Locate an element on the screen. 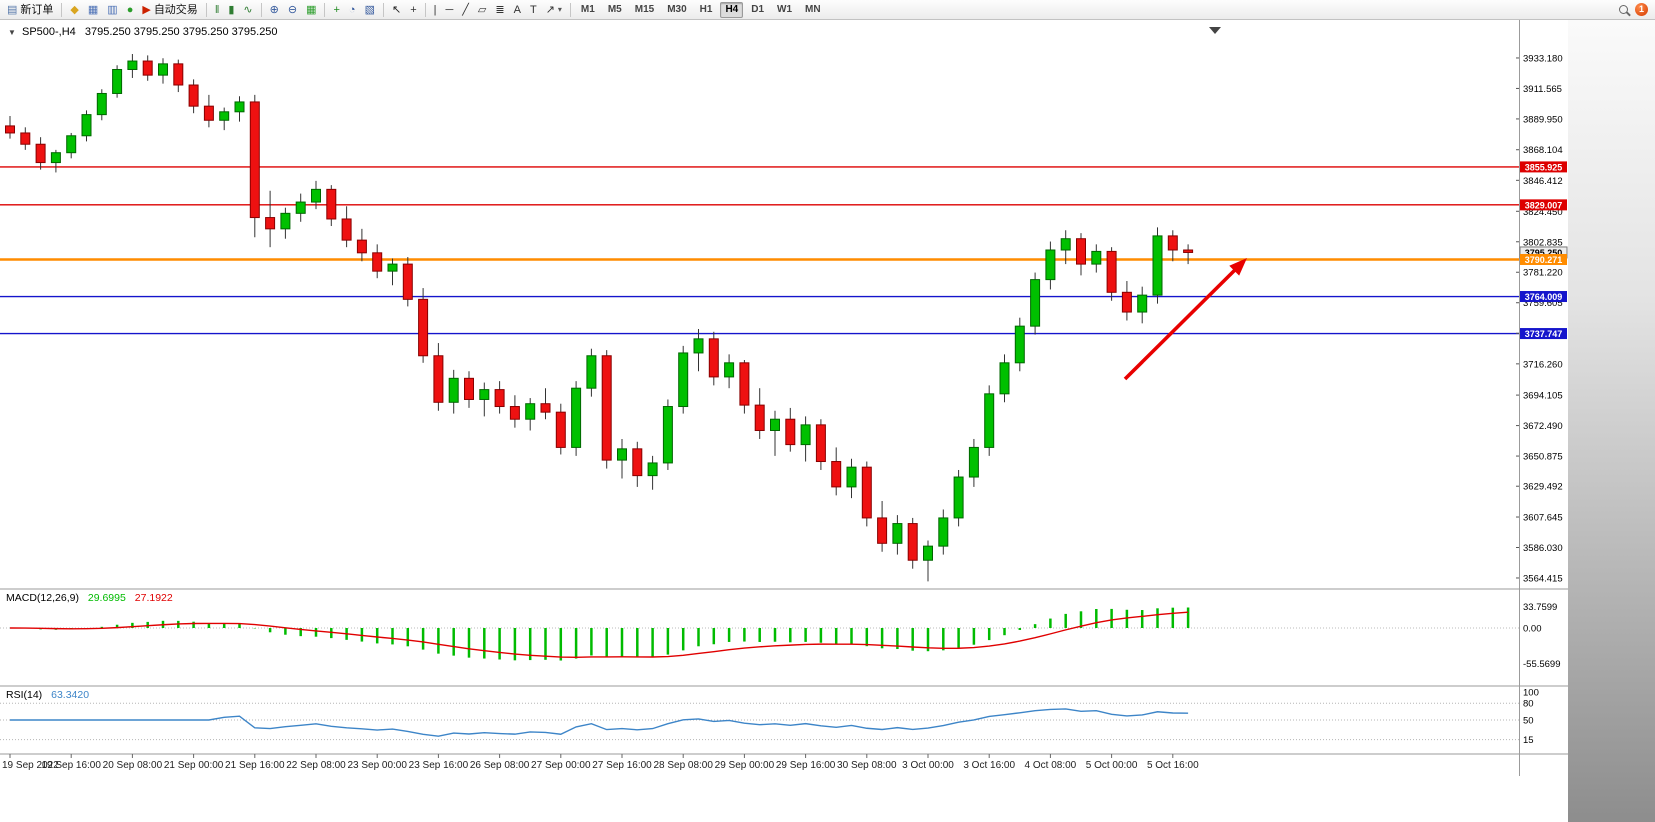 This screenshot has height=822, width=1655. svg-text: 3802.835 is located at coordinates (1543, 242).